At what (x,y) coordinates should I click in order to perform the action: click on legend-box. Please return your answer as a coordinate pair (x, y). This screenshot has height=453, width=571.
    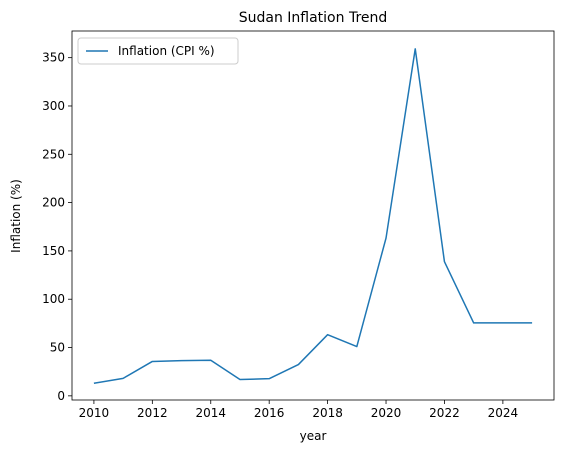
    Looking at the image, I should click on (158, 51).